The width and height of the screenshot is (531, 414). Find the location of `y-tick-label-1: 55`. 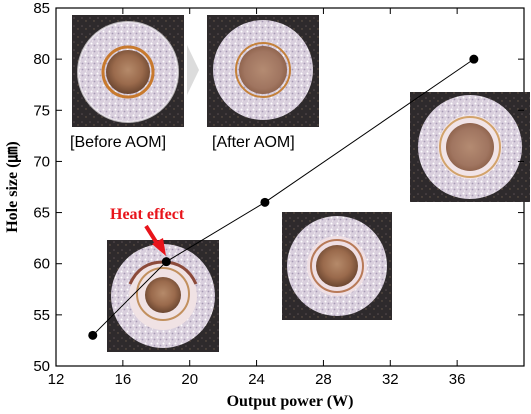

y-tick-label-1: 55 is located at coordinates (41, 315).